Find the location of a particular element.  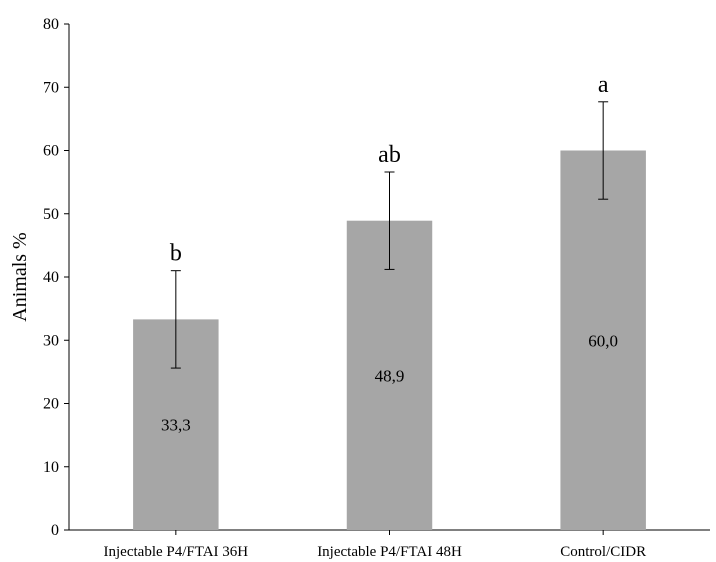

y-tick-label: 70 is located at coordinates (51, 87).